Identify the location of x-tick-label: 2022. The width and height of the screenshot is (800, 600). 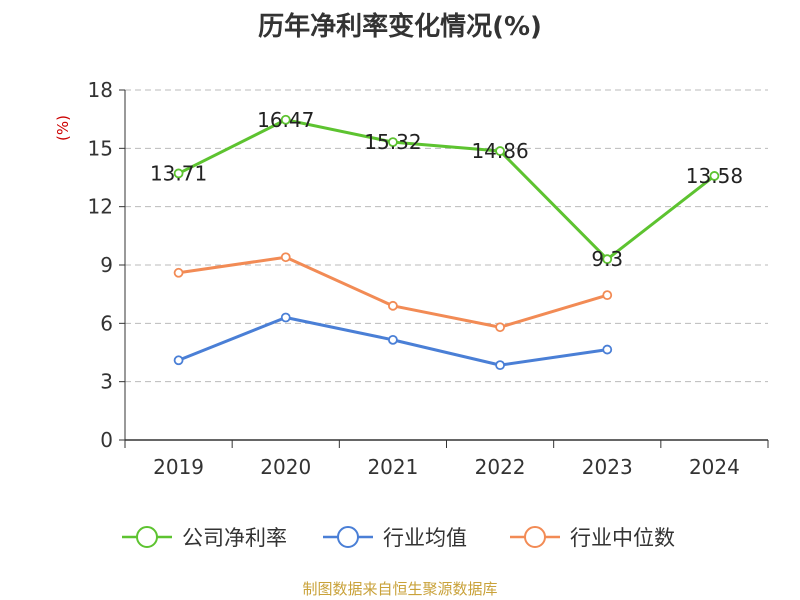
(500, 467).